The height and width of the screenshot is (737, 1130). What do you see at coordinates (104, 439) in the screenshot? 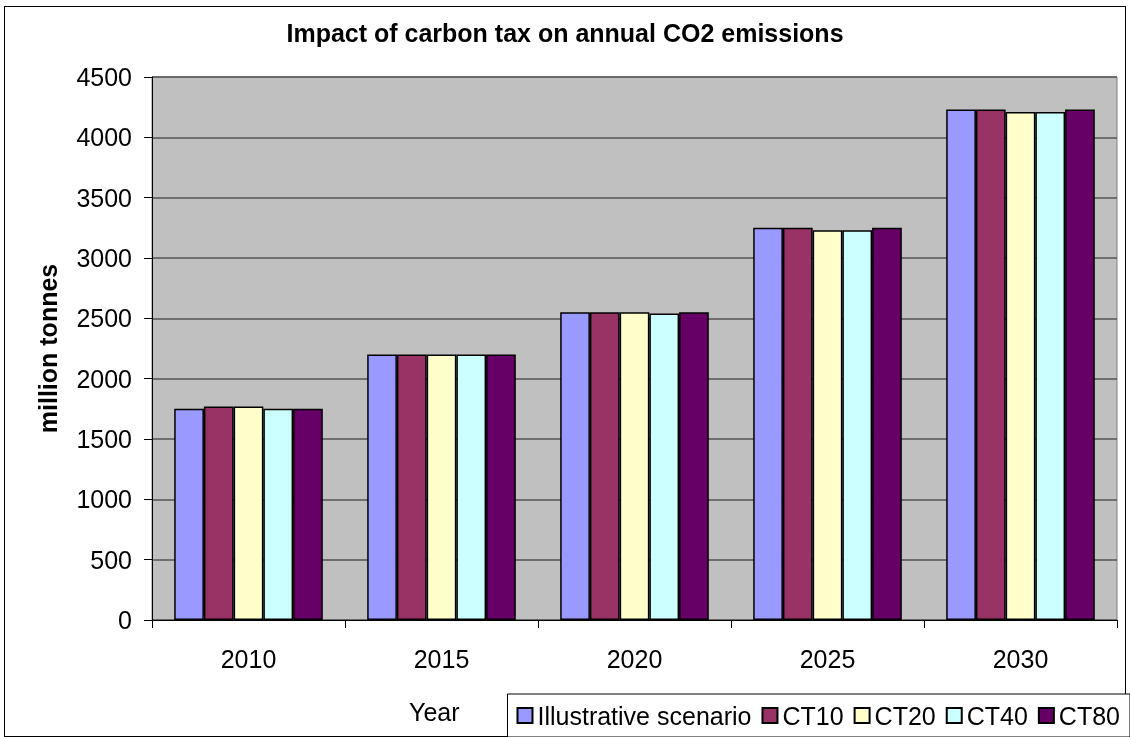
I see `y-tick-label: 1500` at bounding box center [104, 439].